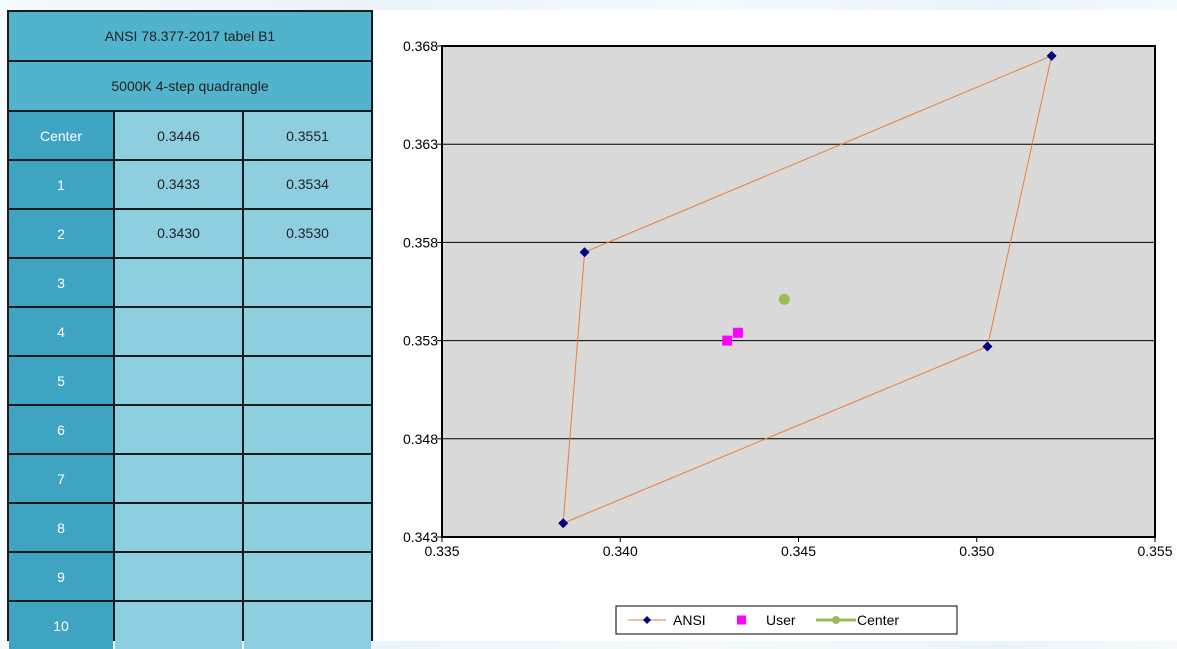  What do you see at coordinates (61, 233) in the screenshot?
I see `row-label: 2` at bounding box center [61, 233].